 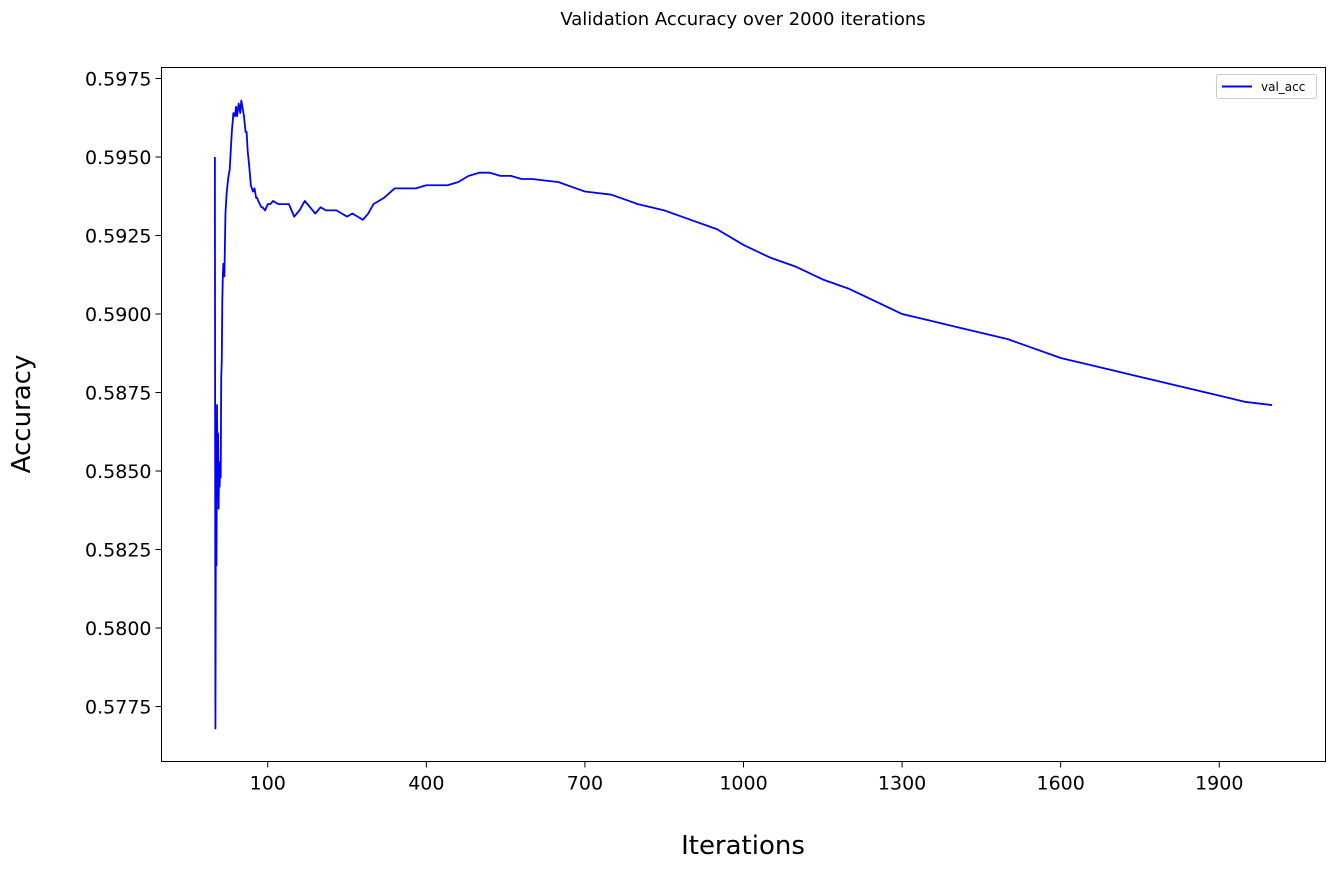 I want to click on x-tick-label: 100, so click(x=268, y=784).